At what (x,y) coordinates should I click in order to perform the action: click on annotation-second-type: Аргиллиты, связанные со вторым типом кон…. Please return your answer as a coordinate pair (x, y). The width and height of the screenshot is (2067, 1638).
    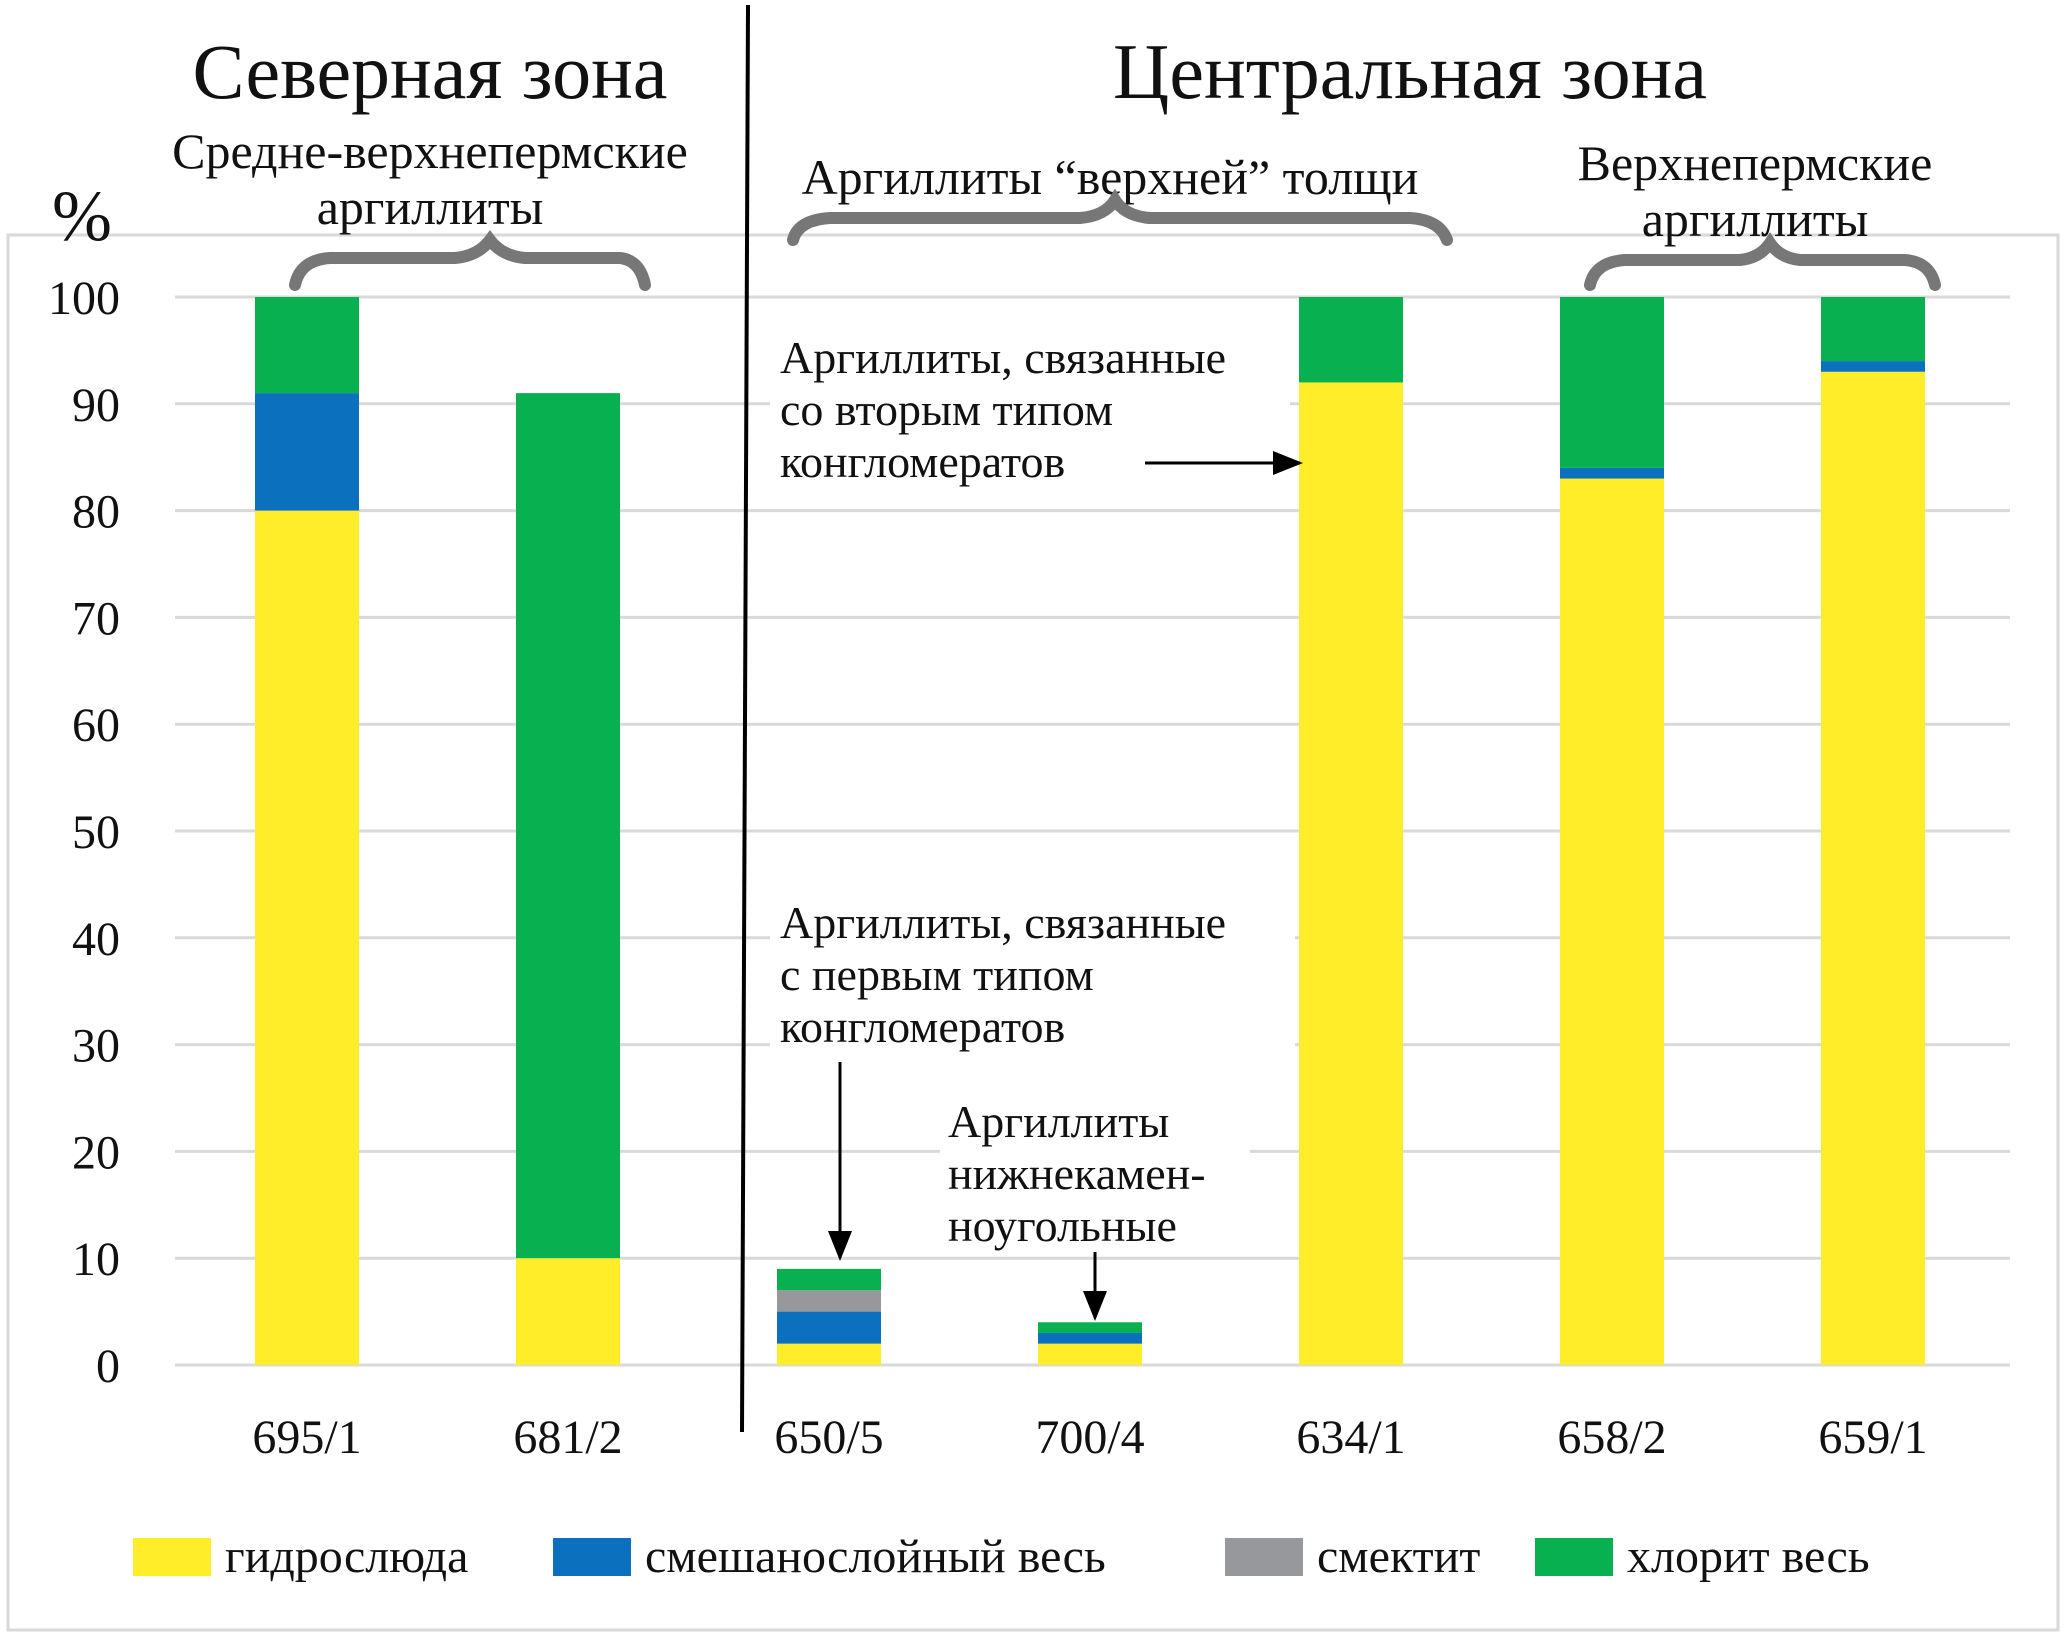
    Looking at the image, I should click on (1036, 406).